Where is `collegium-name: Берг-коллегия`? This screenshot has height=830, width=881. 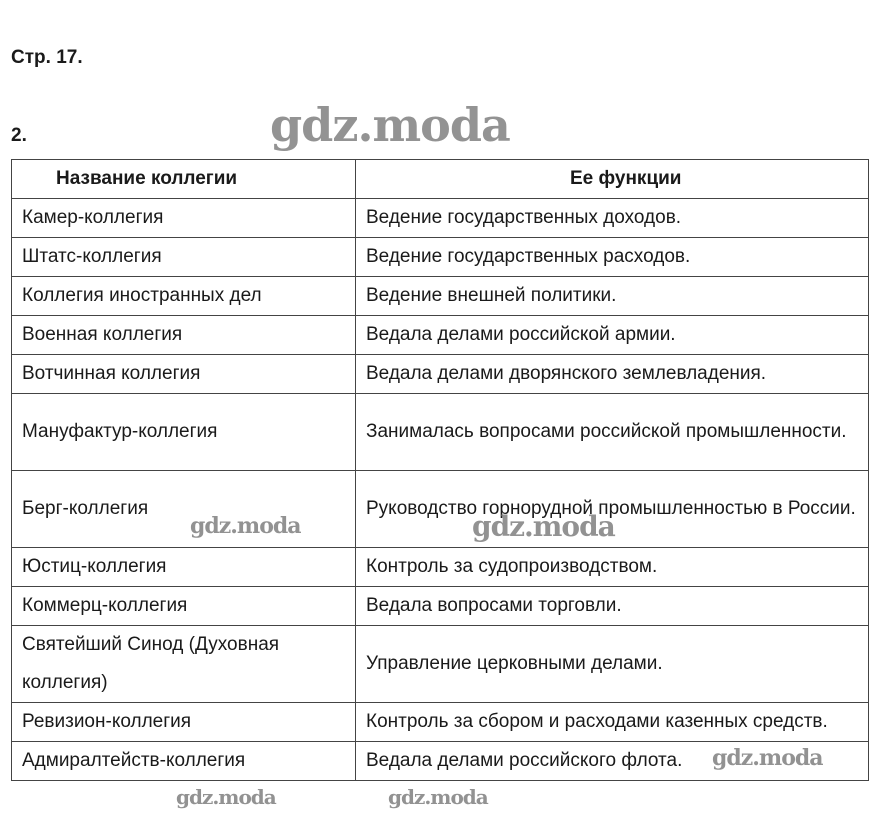
collegium-name: Берг-коллегия is located at coordinates (183, 509).